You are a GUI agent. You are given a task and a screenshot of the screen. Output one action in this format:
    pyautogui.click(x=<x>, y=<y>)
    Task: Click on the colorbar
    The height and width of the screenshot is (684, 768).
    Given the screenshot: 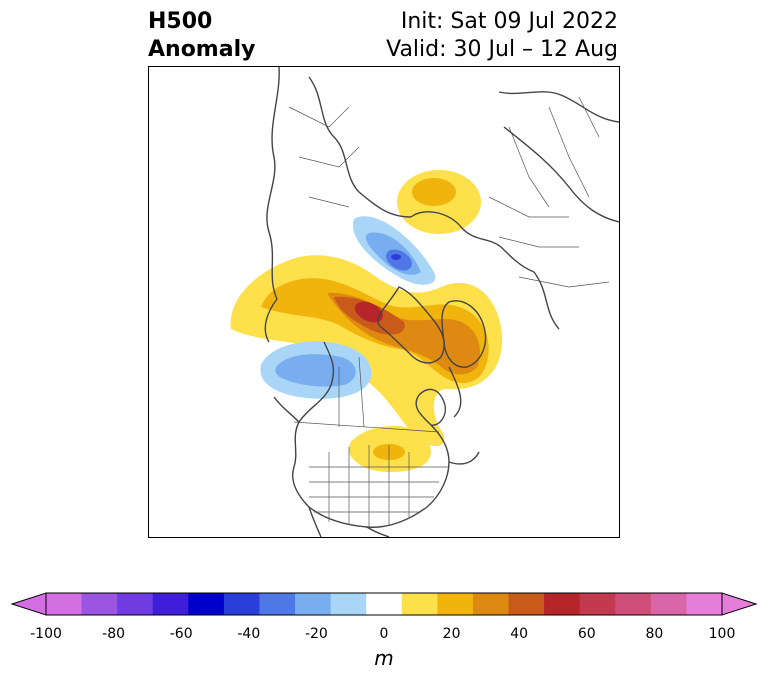 What is the action you would take?
    pyautogui.click(x=384, y=604)
    